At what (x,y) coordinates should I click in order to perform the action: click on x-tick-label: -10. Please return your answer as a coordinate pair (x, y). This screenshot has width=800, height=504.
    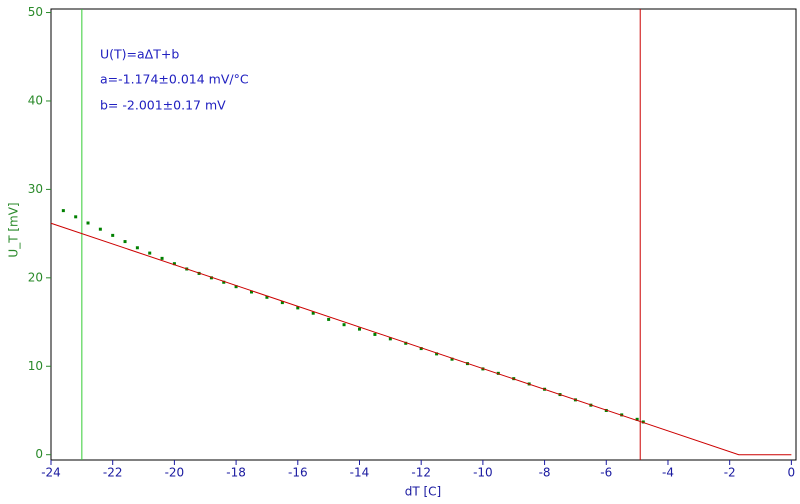
    Looking at the image, I should click on (483, 473).